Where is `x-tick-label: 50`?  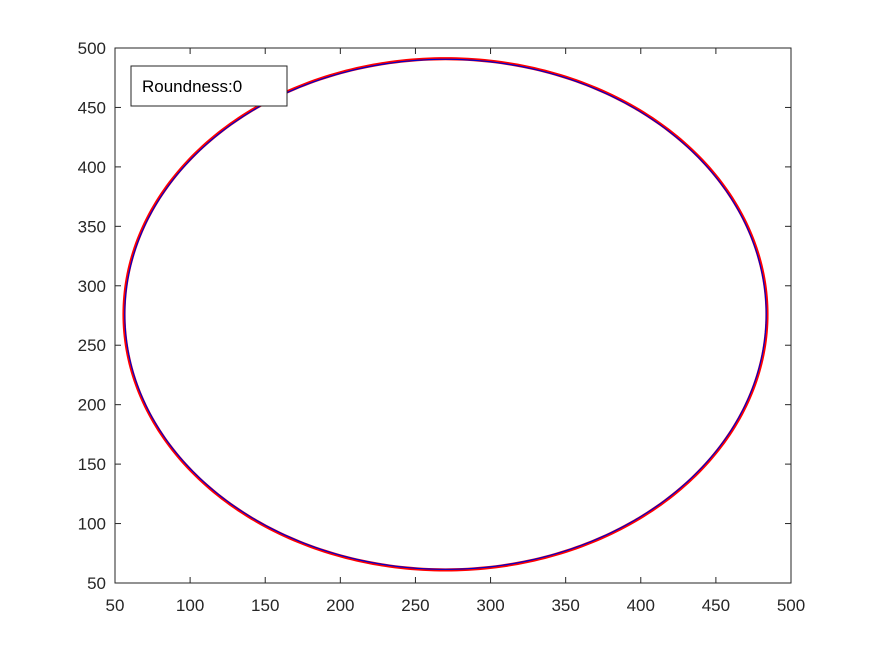
x-tick-label: 50 is located at coordinates (115, 605).